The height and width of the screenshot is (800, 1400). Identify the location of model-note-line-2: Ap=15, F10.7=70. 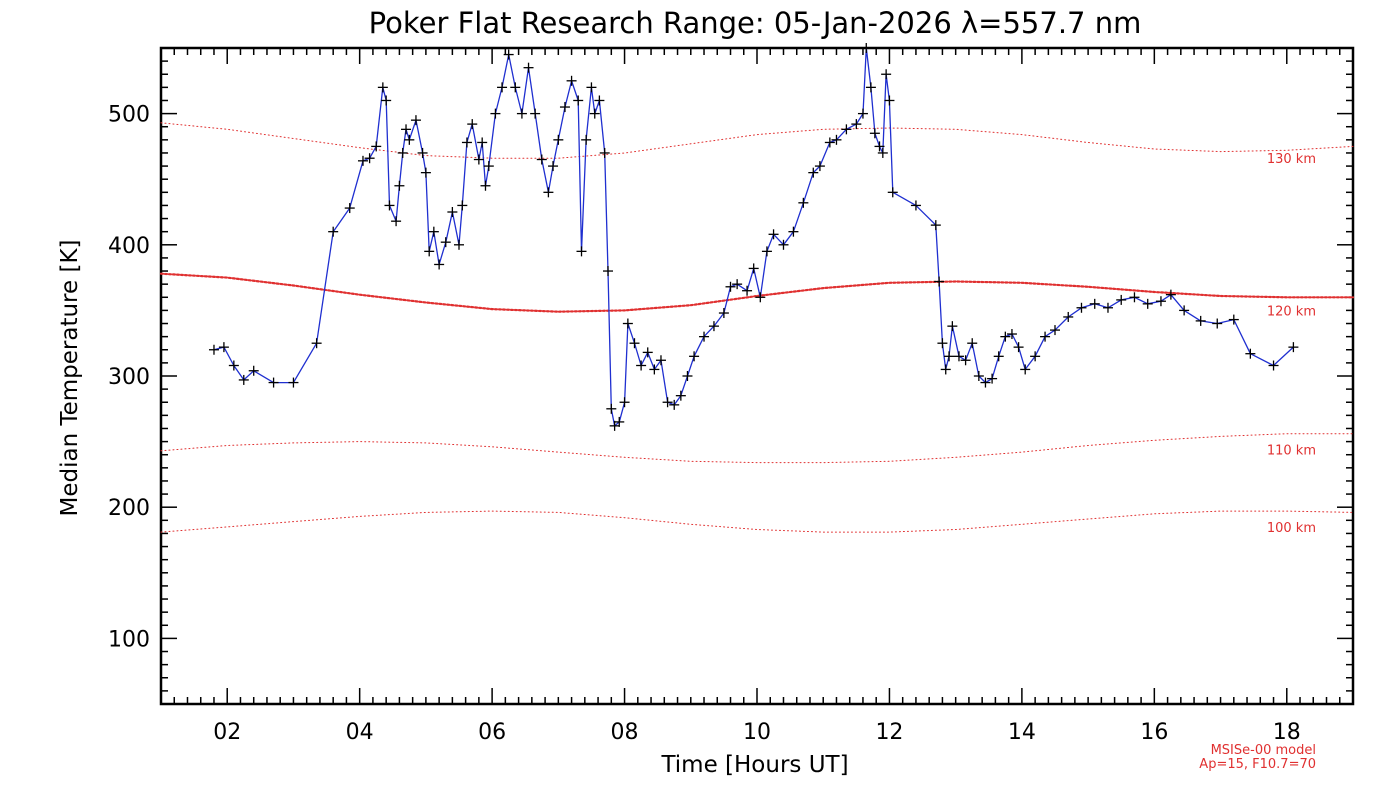
(1257, 764).